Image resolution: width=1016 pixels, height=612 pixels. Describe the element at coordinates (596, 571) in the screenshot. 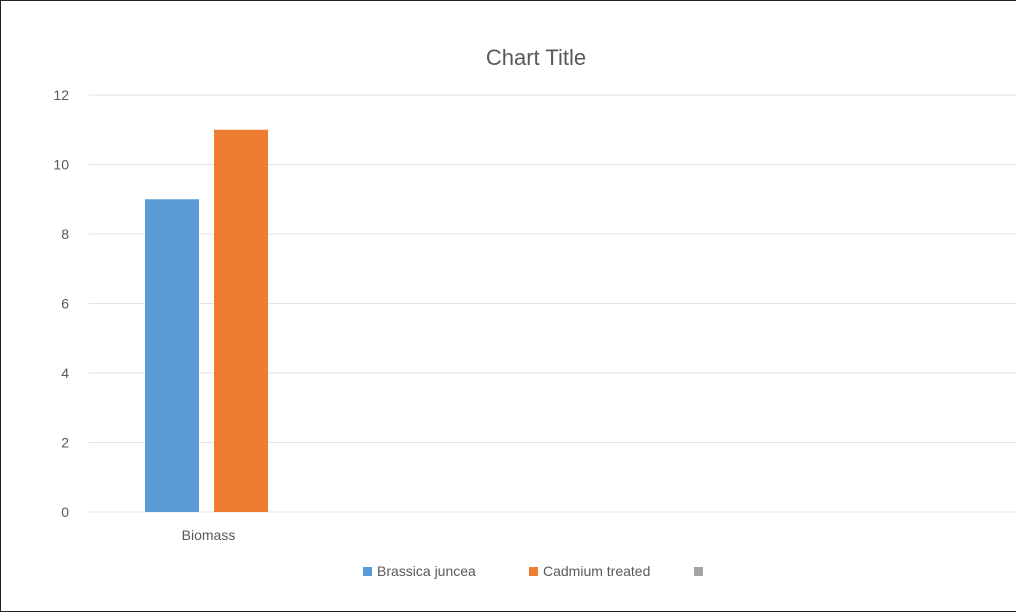

I see `legend-label-1: Cadmium treated` at that location.